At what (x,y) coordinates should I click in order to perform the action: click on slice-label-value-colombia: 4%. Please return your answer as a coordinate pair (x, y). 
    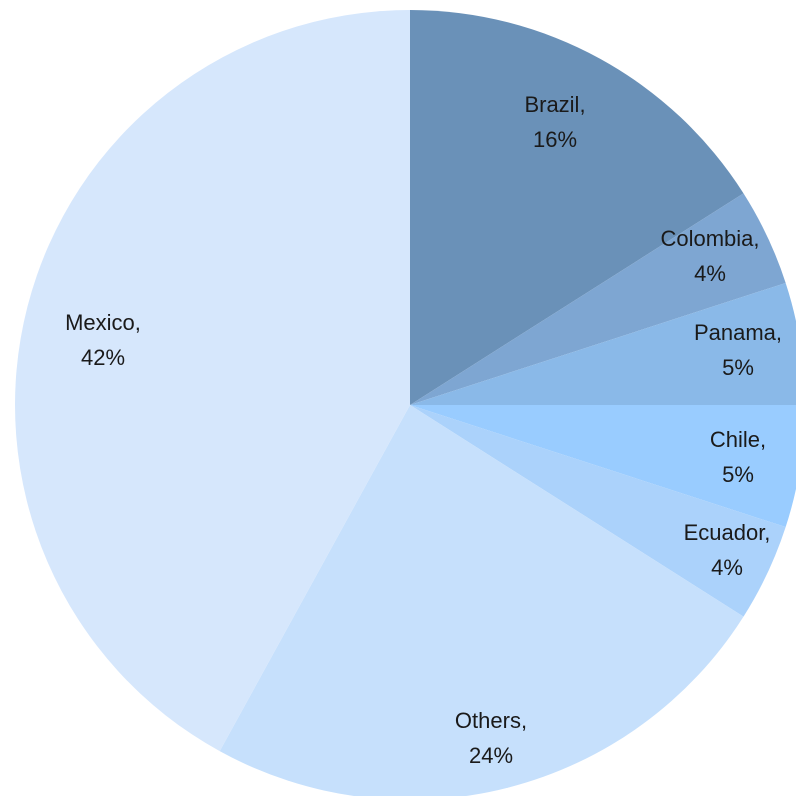
    Looking at the image, I should click on (710, 273).